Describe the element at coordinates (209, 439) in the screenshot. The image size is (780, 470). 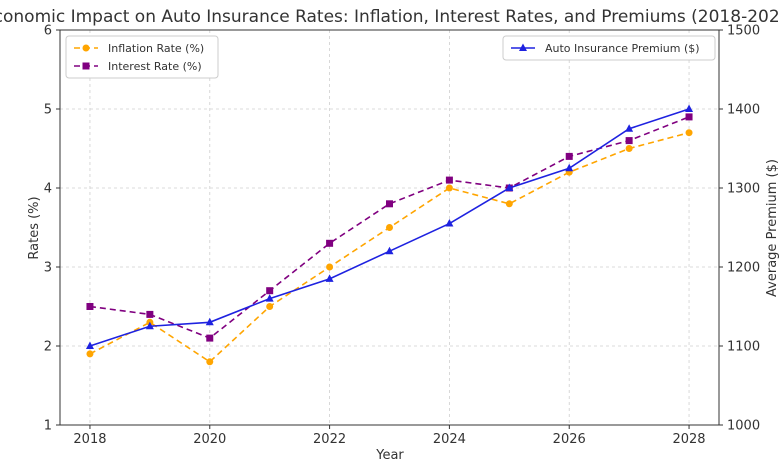
I see `x-tick-label: 2020` at that location.